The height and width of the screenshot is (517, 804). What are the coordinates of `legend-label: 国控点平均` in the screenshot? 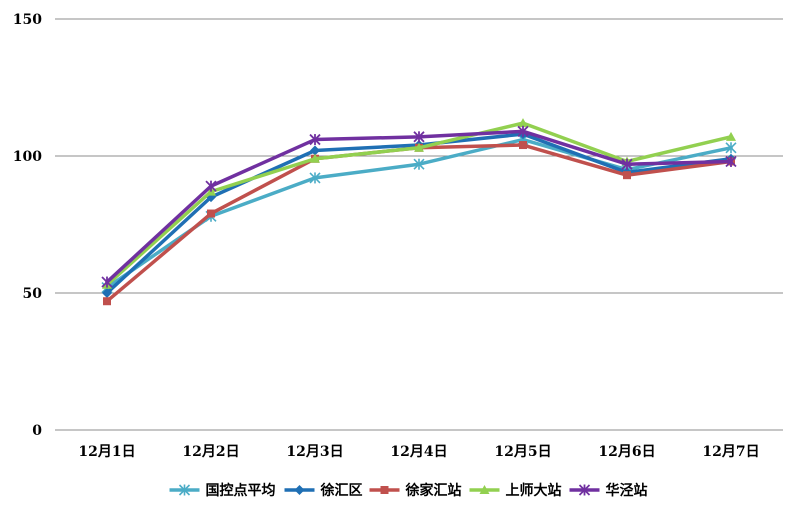 It's located at (241, 490).